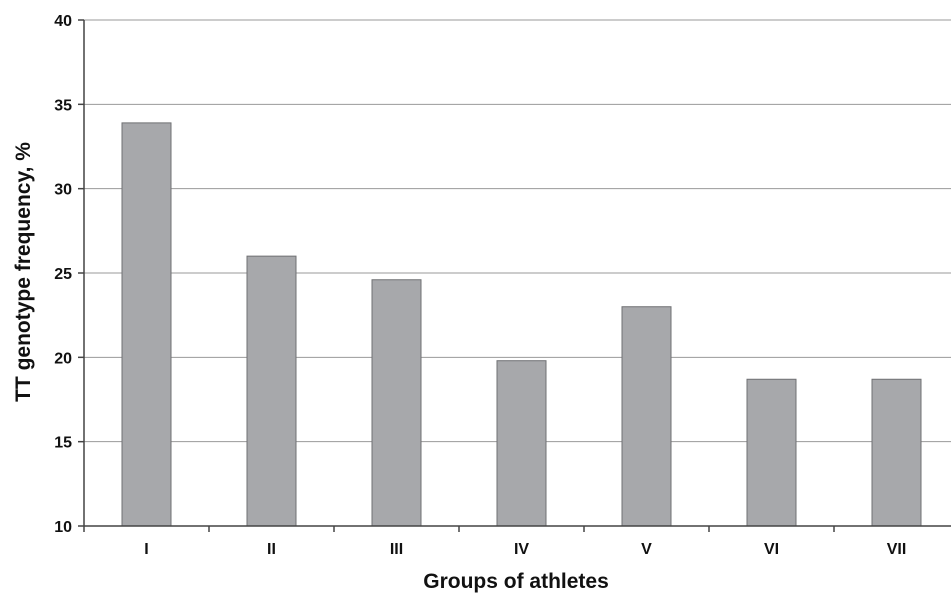 This screenshot has width=951, height=597. Describe the element at coordinates (521, 443) in the screenshot. I see `bar-IV` at that location.